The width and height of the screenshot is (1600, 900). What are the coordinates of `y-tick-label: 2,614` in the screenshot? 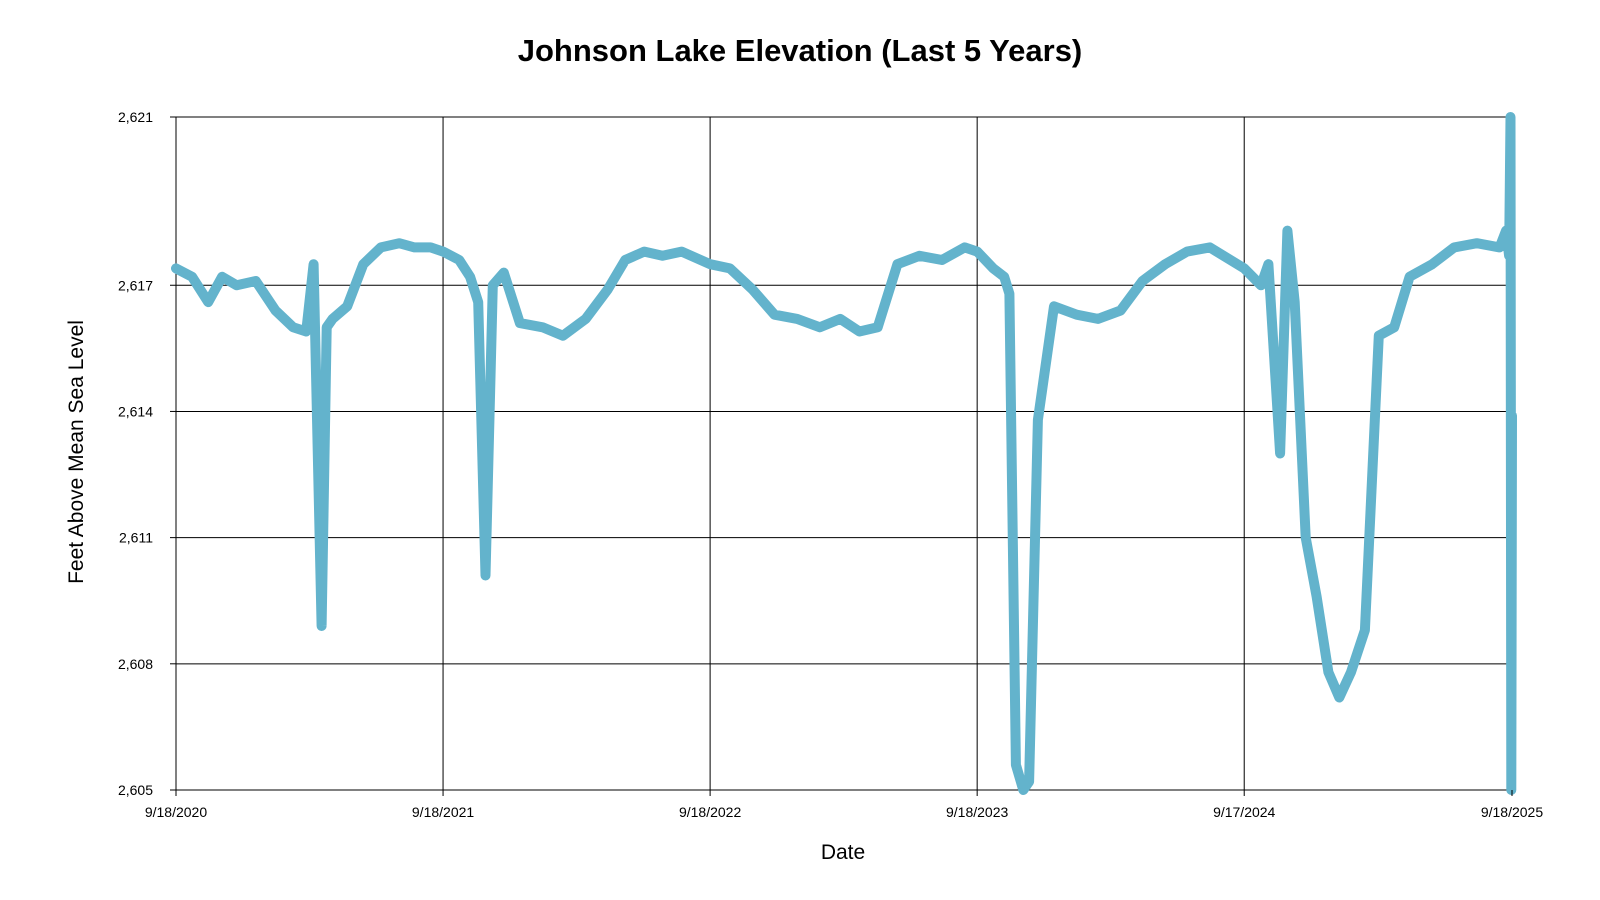 It's located at (135, 411).